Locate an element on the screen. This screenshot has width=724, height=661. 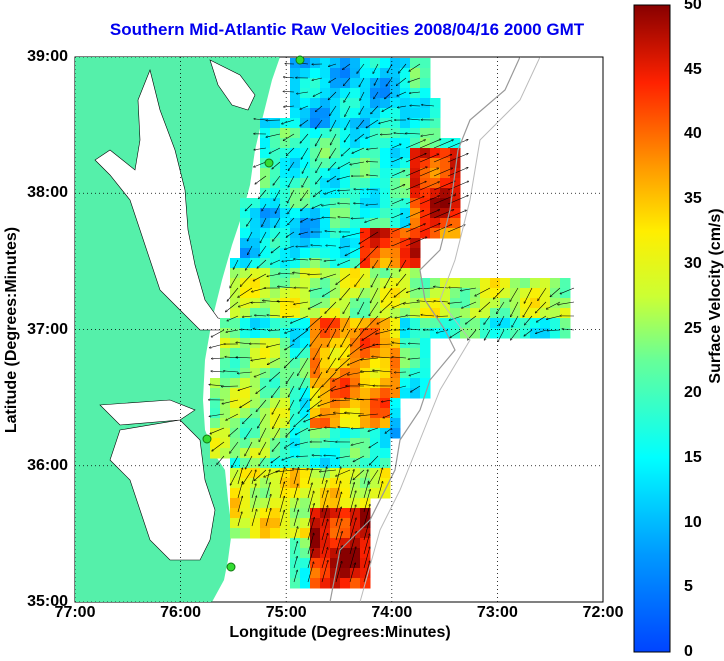
colorbar-tick-label: 15 is located at coordinates (693, 458).